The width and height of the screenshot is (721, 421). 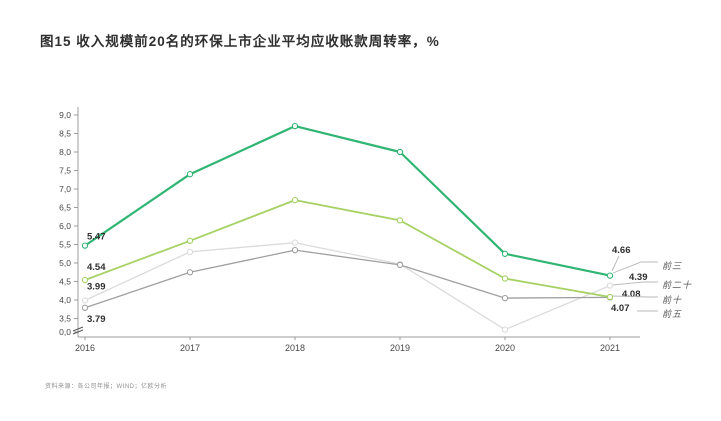 What do you see at coordinates (65, 282) in the screenshot?
I see `y-tick-label: 4,5` at bounding box center [65, 282].